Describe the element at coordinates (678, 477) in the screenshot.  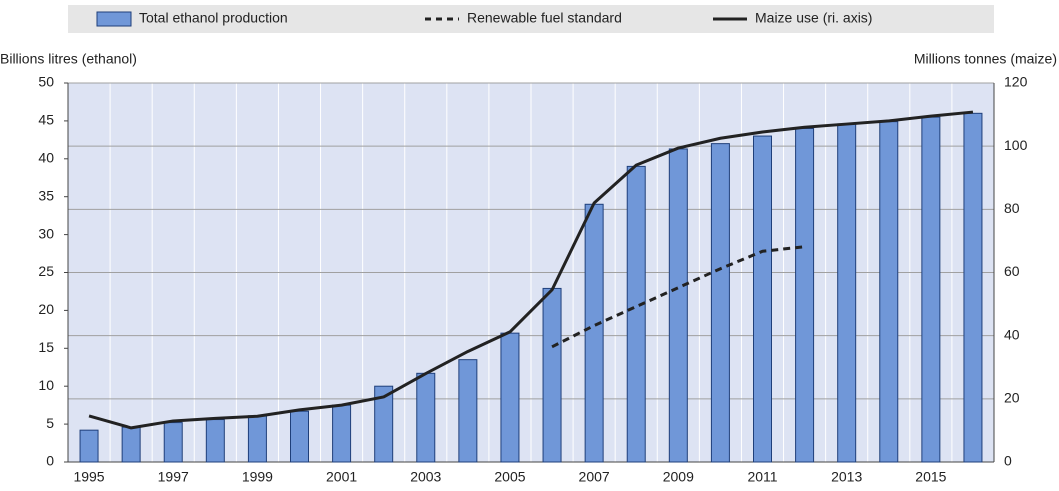
I see `x-tick-label: 2009` at that location.